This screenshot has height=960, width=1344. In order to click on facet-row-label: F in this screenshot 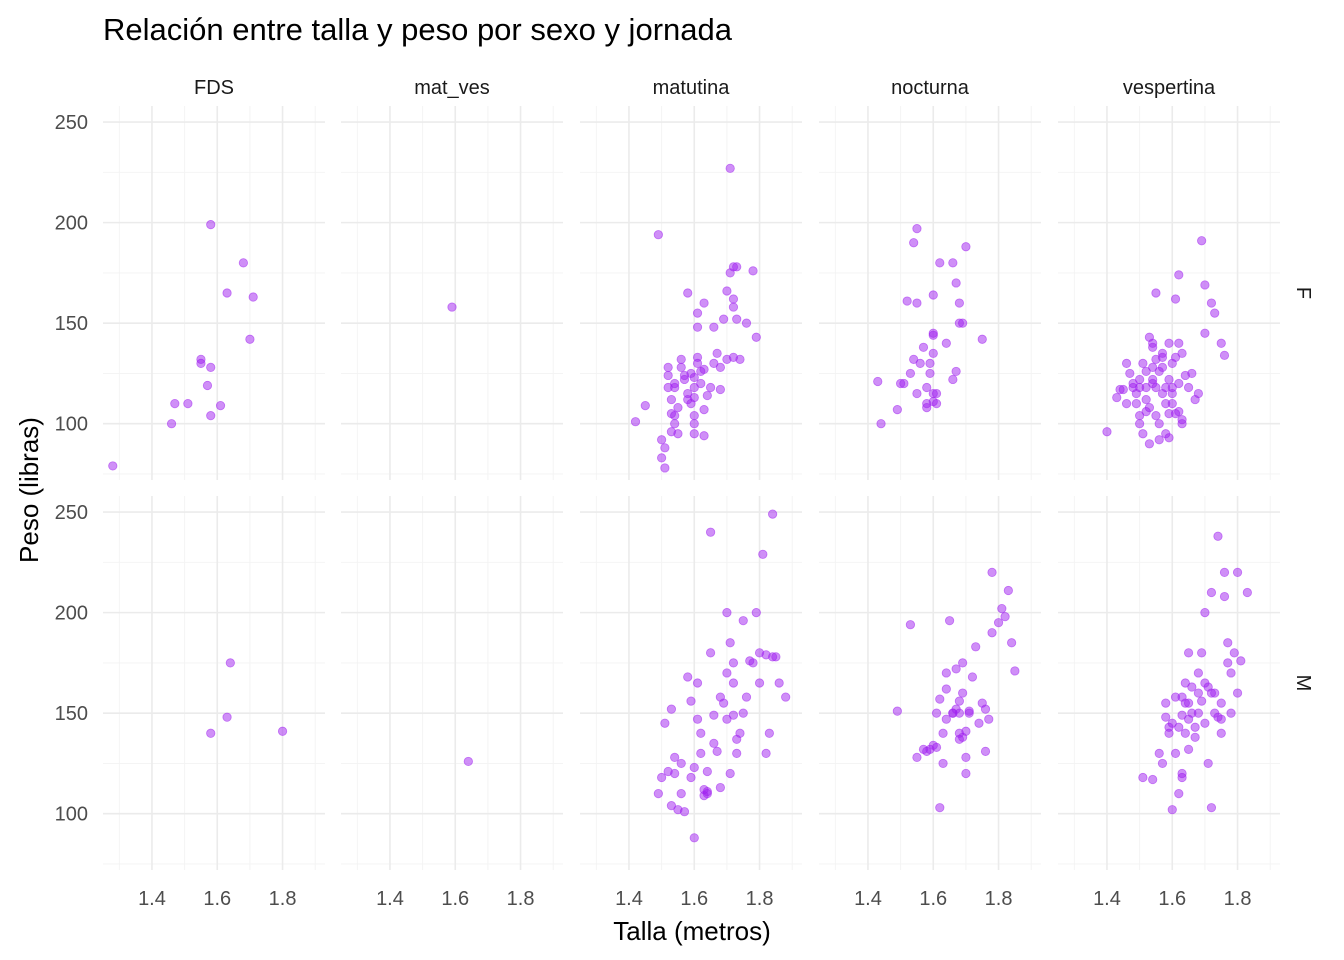, I will do `click(1303, 293)`.